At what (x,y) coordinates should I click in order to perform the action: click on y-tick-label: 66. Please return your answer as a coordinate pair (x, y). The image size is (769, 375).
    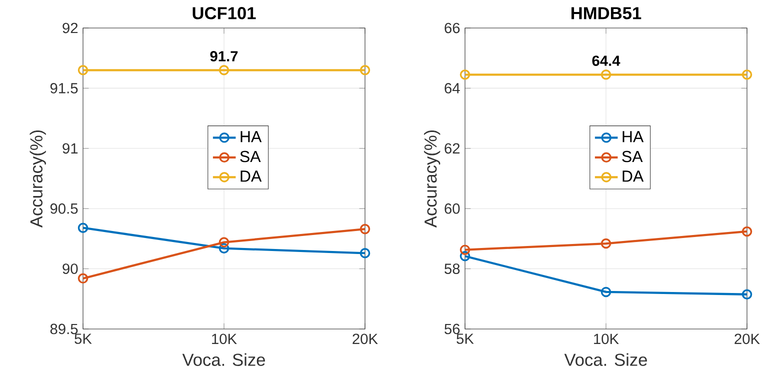
    Looking at the image, I should click on (452, 28).